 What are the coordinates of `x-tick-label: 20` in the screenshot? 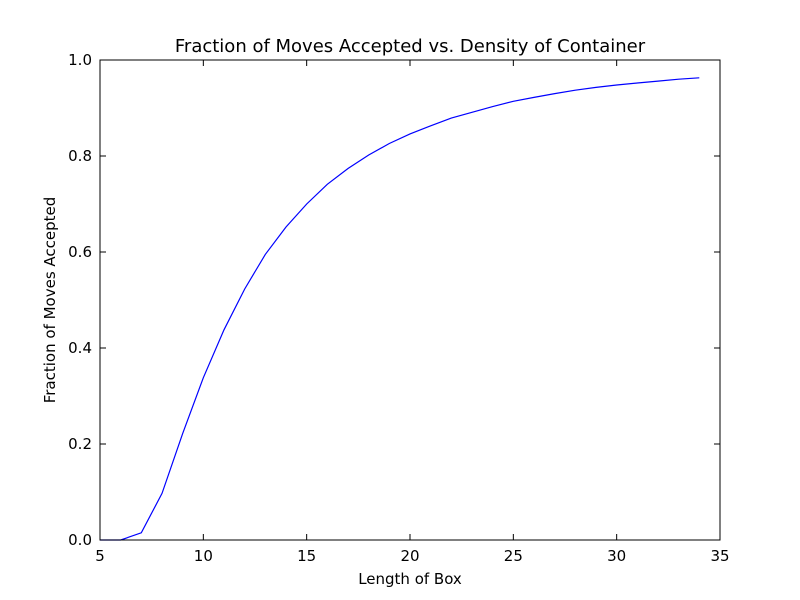 It's located at (409, 556).